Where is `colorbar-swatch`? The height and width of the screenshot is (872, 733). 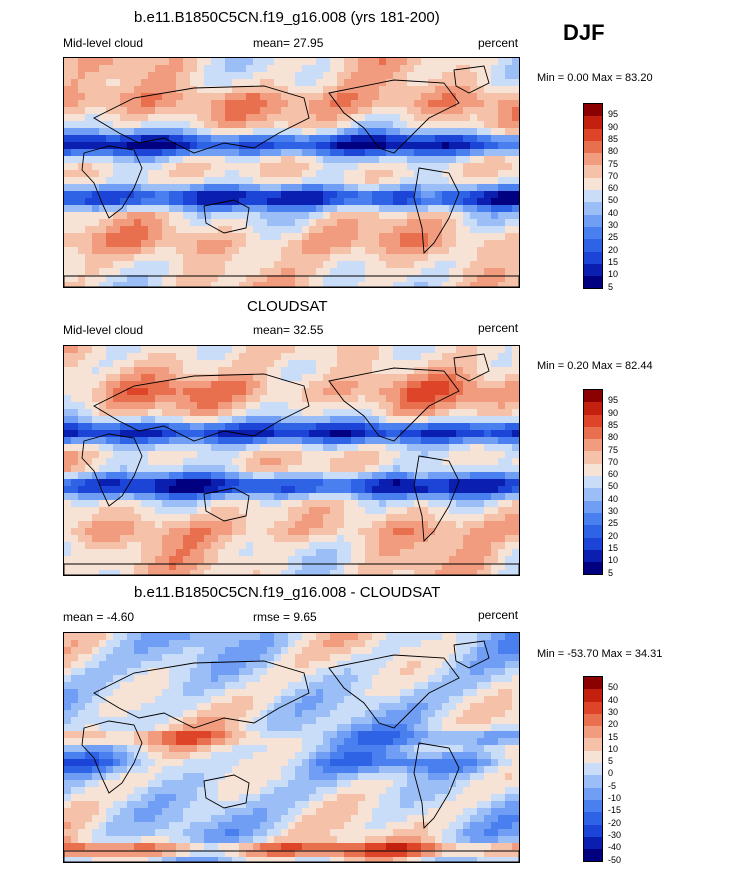 colorbar-swatch is located at coordinates (593, 134).